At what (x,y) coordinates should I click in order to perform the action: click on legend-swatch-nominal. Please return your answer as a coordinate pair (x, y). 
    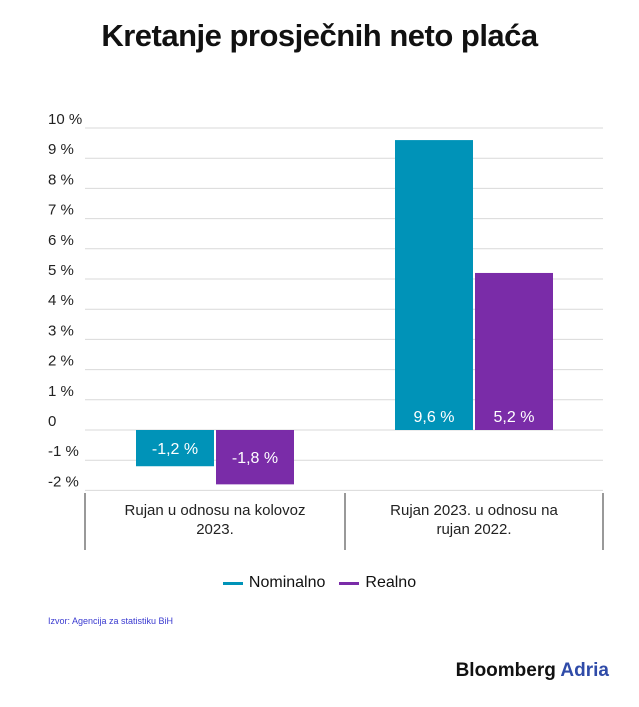
    Looking at the image, I should click on (232, 583).